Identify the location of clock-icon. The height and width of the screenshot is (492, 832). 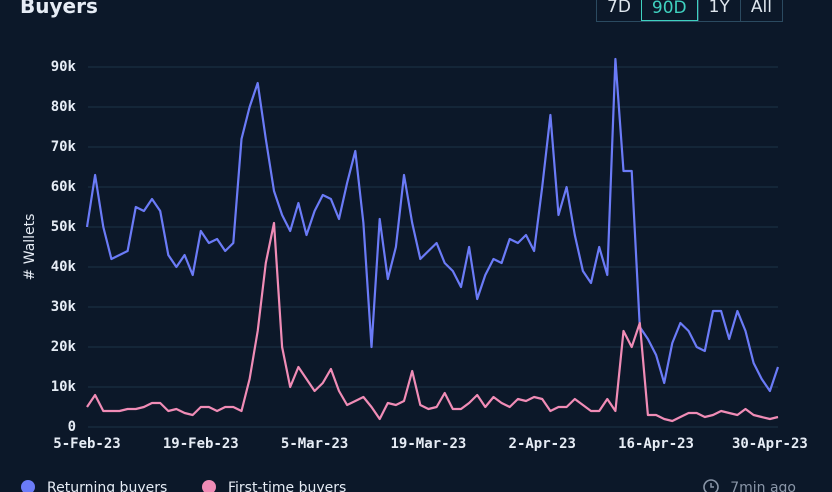
(711, 485).